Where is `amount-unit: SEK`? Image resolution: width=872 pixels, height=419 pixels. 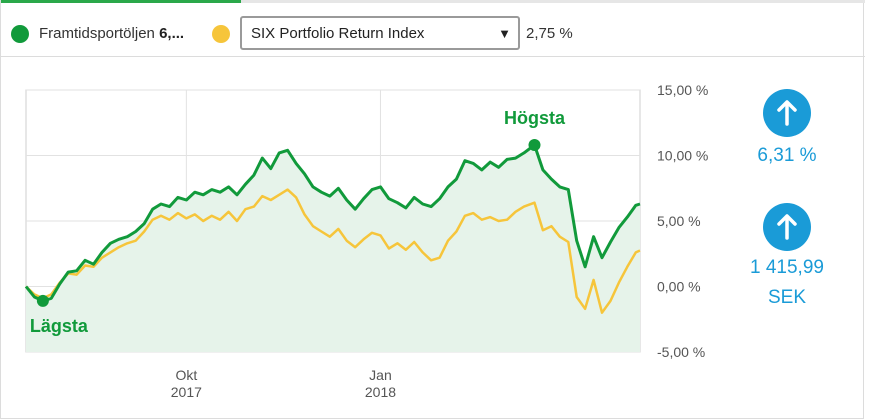
amount-unit: SEK is located at coordinates (787, 297).